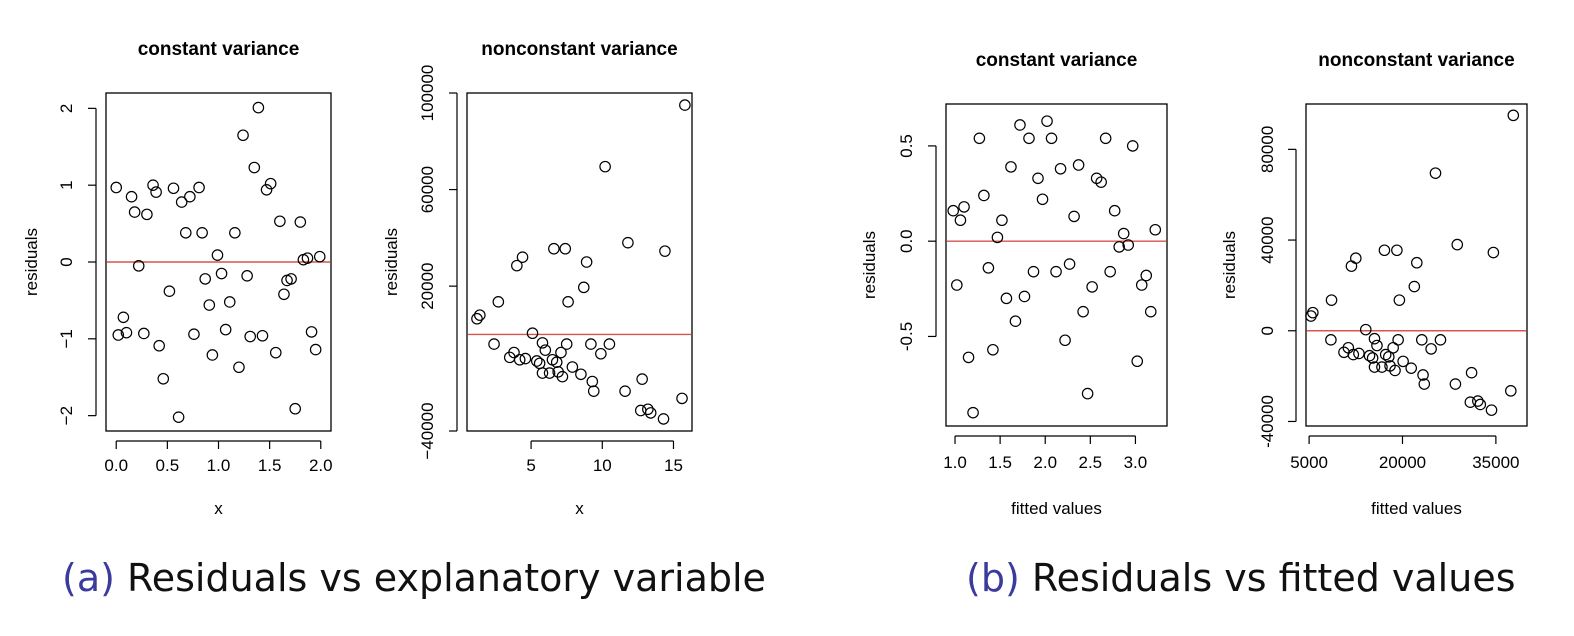 The height and width of the screenshot is (636, 1574). What do you see at coordinates (1416, 60) in the screenshot?
I see `chart-title: nonconstant variance` at bounding box center [1416, 60].